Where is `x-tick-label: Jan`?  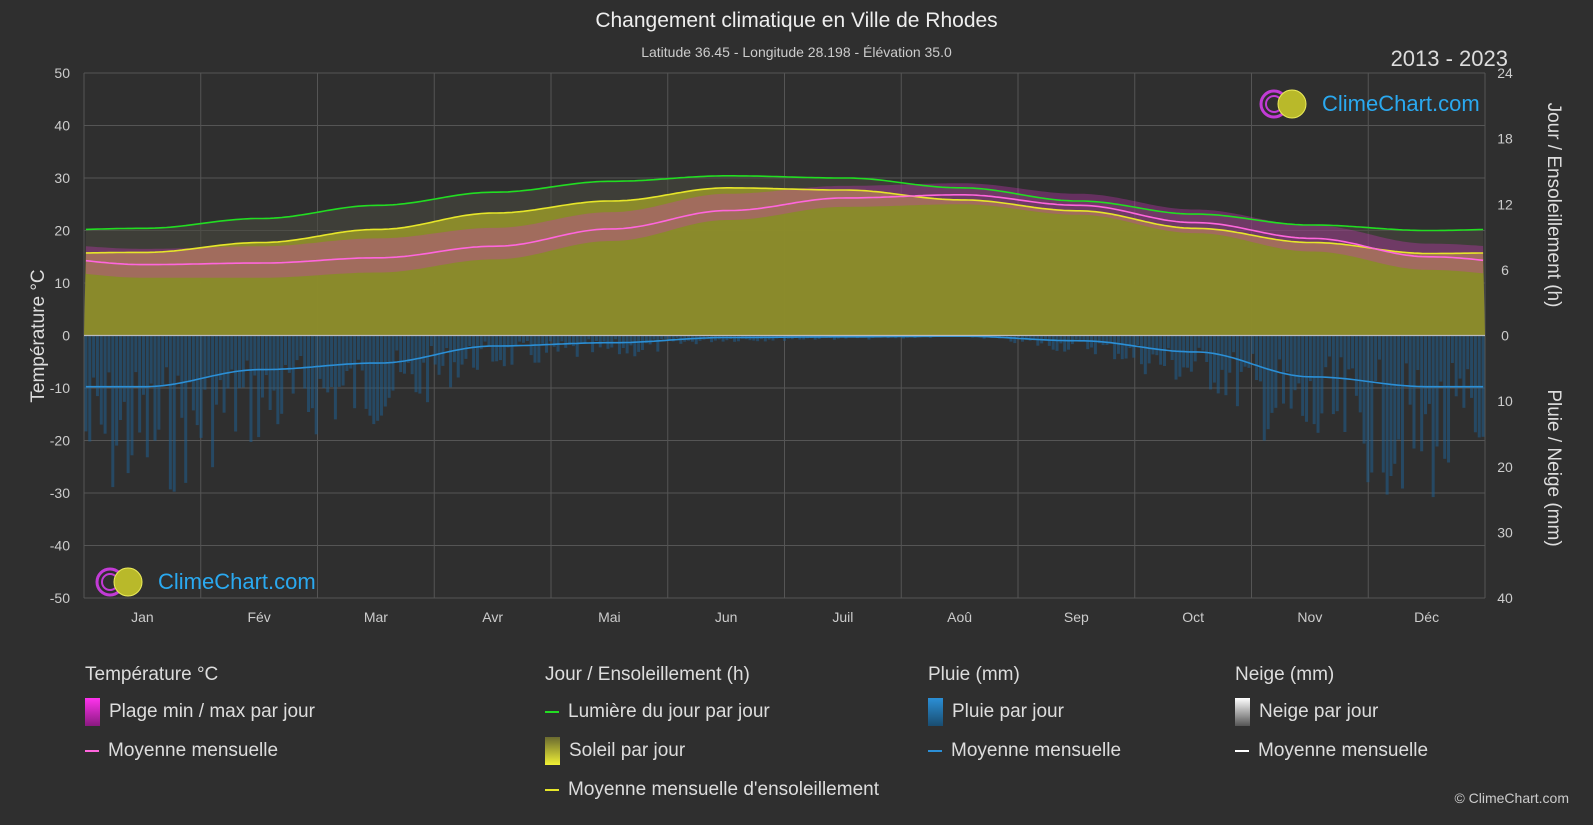 x-tick-label: Jan is located at coordinates (142, 617).